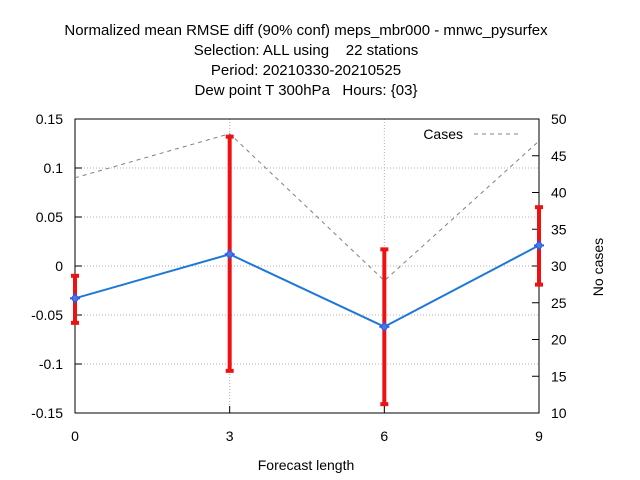 The width and height of the screenshot is (640, 480). Describe the element at coordinates (230, 436) in the screenshot. I see `x-tick-label: 3` at that location.